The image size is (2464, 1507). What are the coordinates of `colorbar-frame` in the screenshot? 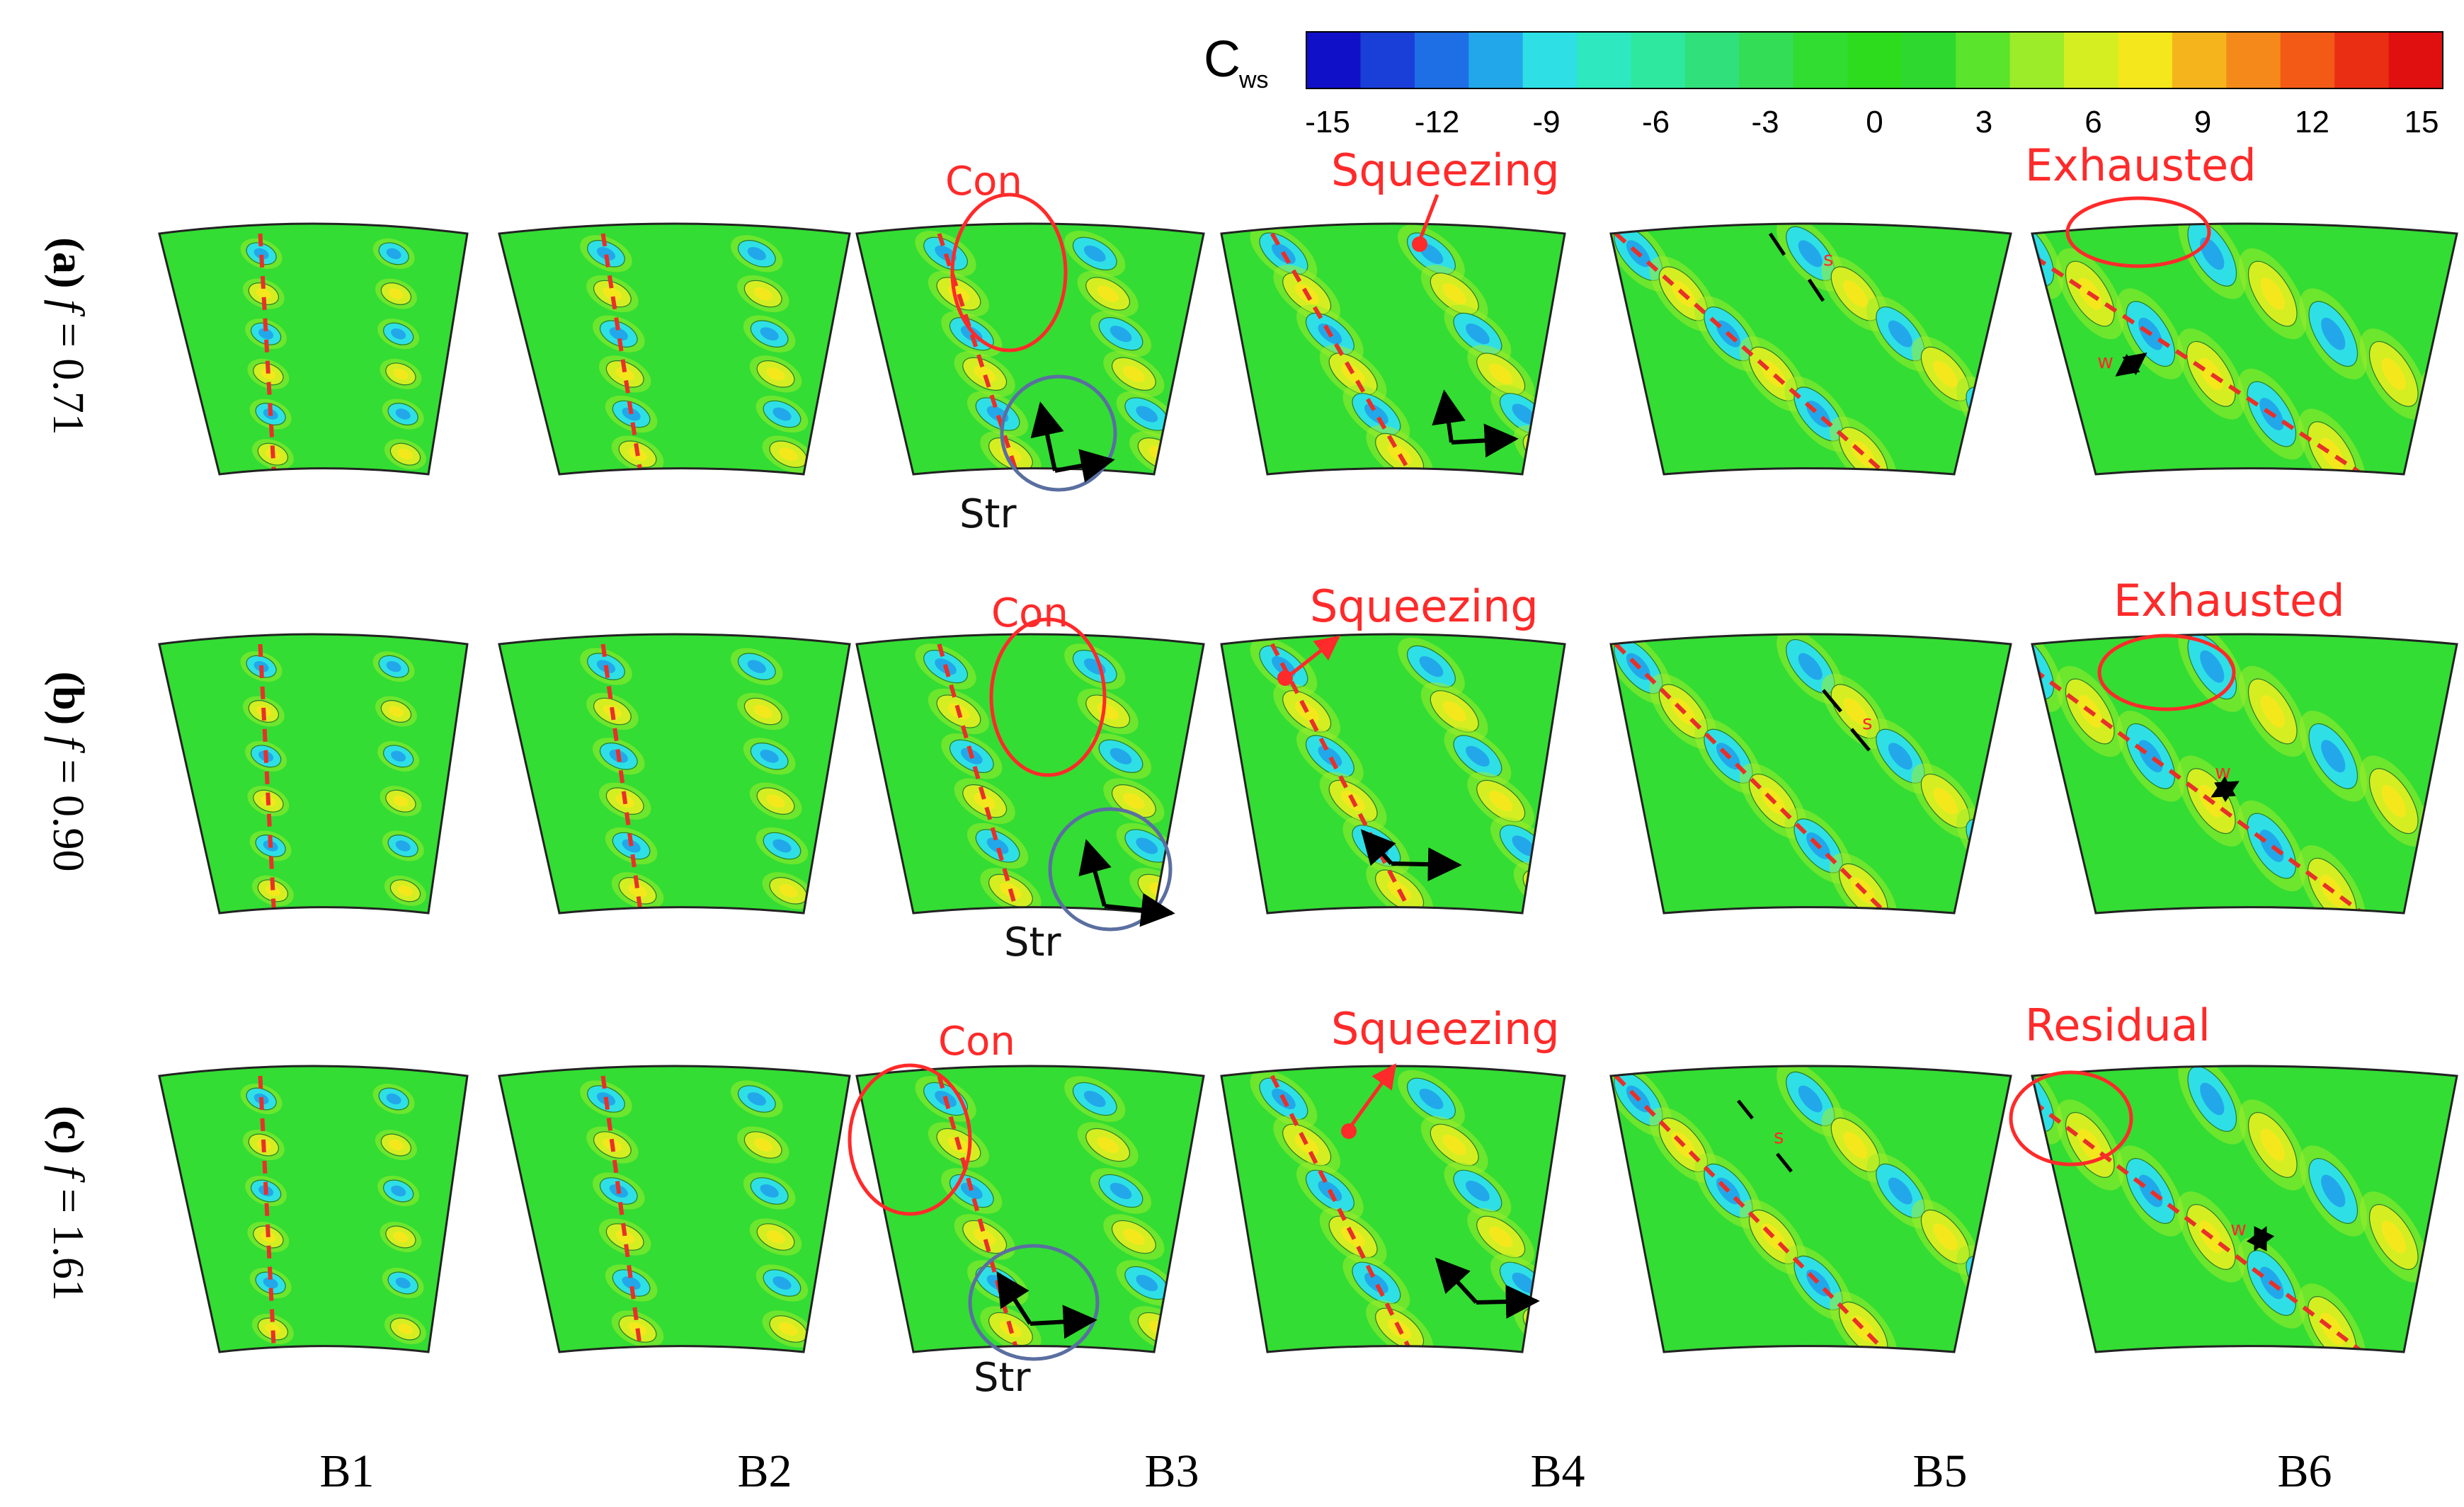 It's located at (1875, 60).